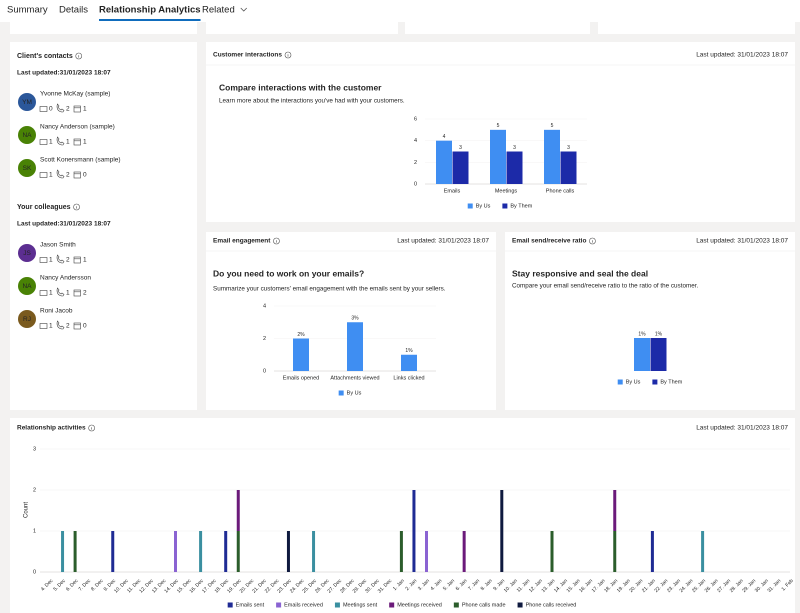 The width and height of the screenshot is (800, 613). Describe the element at coordinates (650, 321) in the screenshot. I see `email-ratio-card` at that location.